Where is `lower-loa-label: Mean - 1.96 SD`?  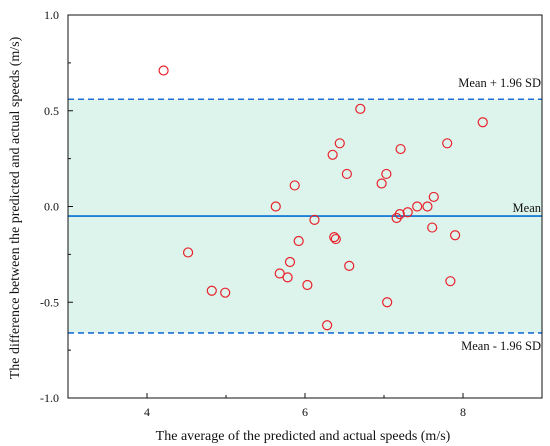
lower-loa-label: Mean - 1.96 SD is located at coordinates (501, 346).